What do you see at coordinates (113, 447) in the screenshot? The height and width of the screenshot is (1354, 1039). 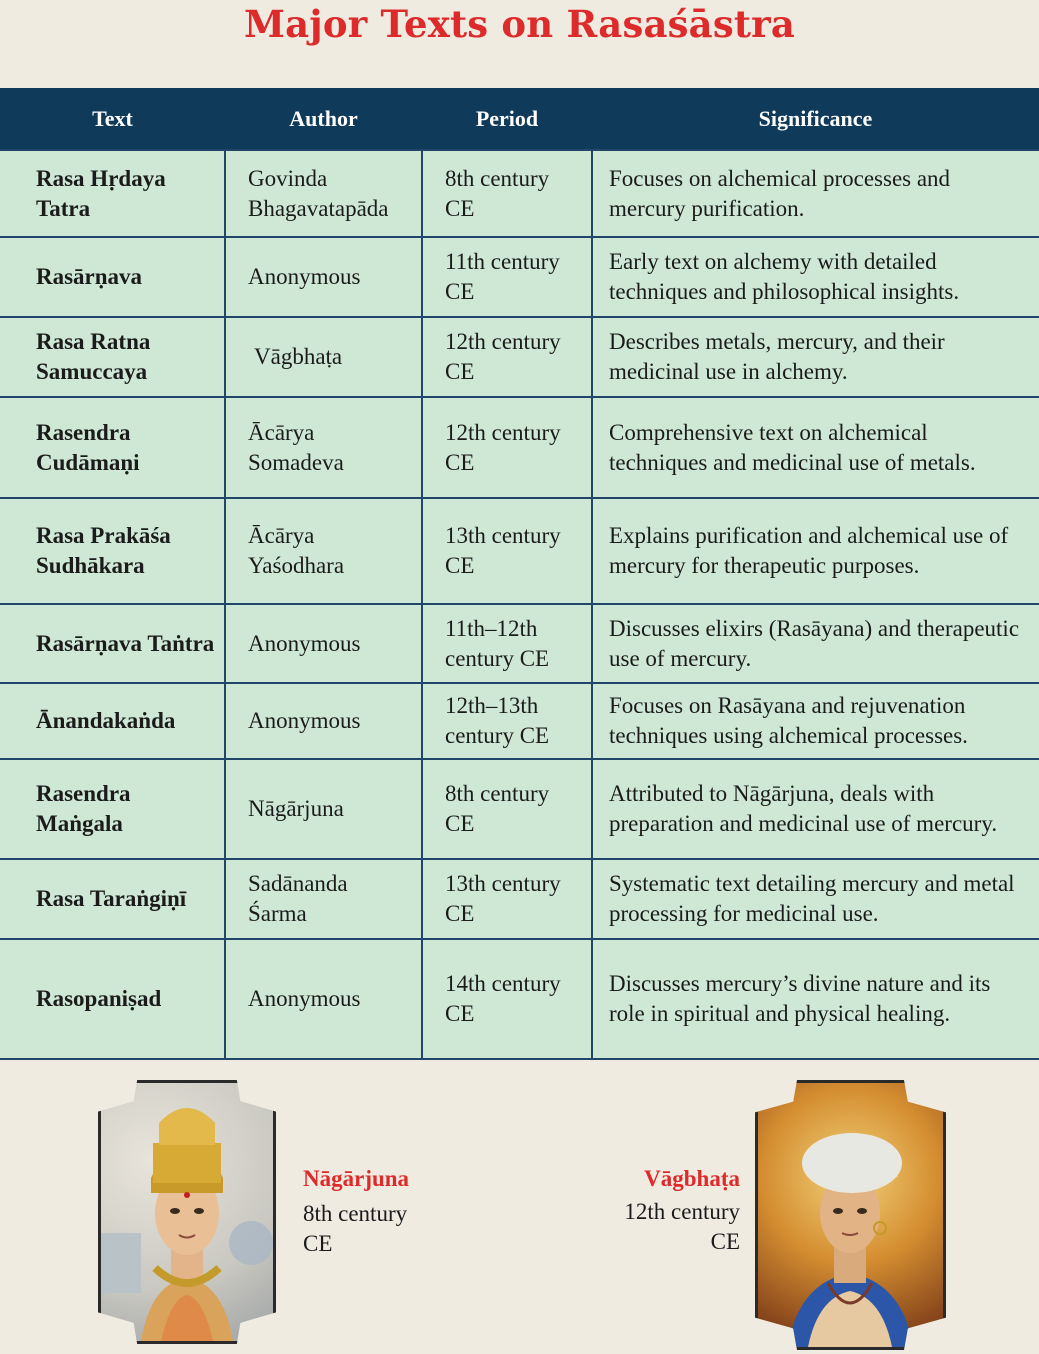 I see `cell-text: Rasendra Cudāmaṇi` at bounding box center [113, 447].